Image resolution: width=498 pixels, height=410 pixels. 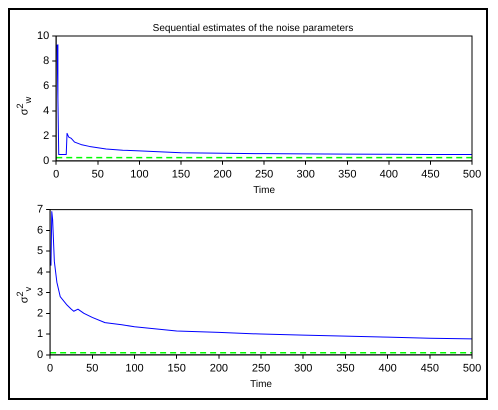 What do you see at coordinates (40, 251) in the screenshot?
I see `y-tick-label: 5` at bounding box center [40, 251].